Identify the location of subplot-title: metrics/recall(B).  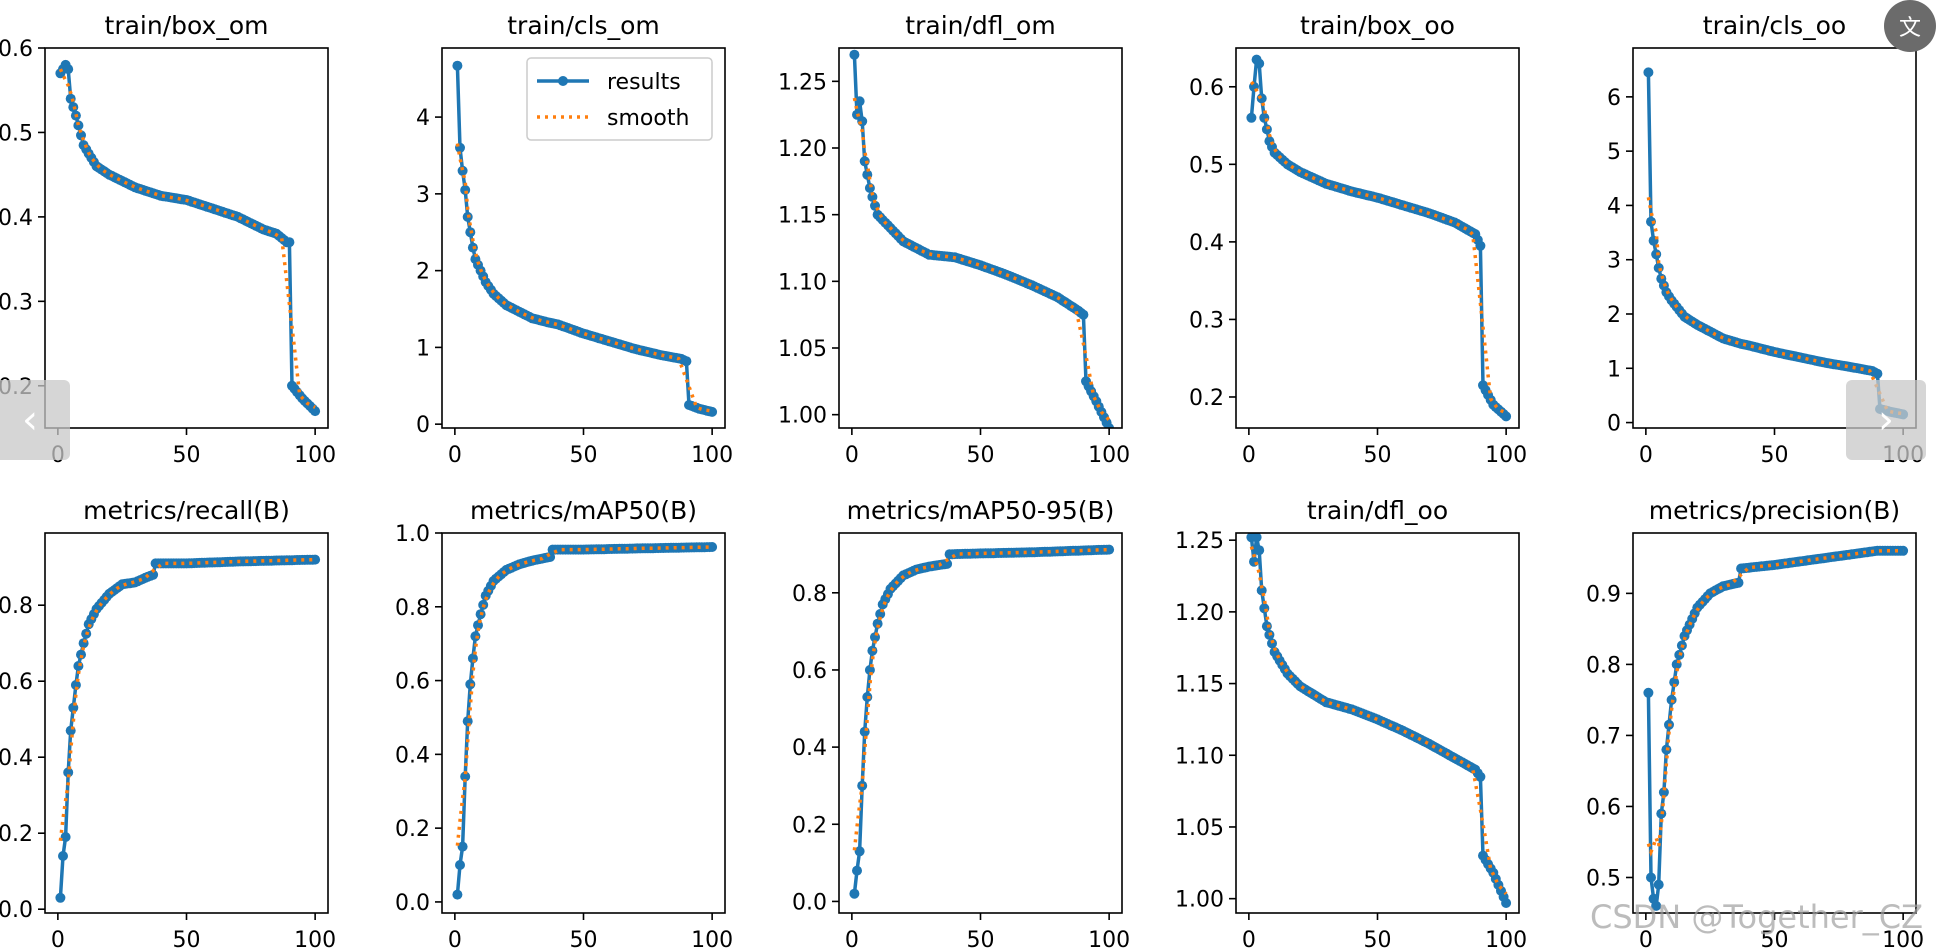
(186, 510).